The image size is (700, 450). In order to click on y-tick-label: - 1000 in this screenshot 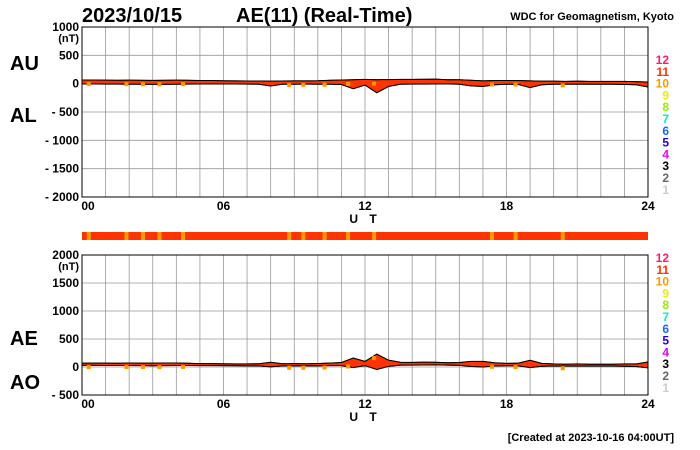, I will do `click(62, 140)`.